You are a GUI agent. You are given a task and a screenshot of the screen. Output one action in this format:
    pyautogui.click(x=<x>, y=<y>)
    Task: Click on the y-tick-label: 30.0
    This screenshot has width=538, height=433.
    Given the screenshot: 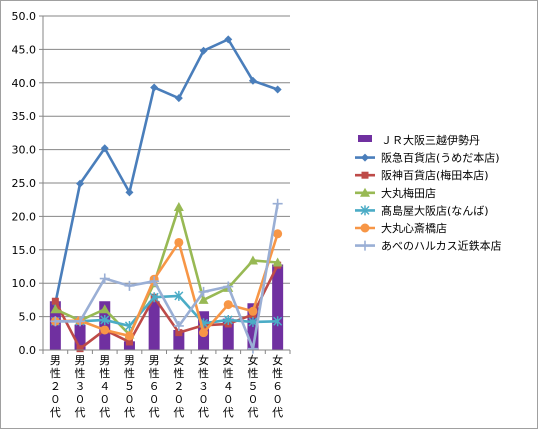 What is the action you would take?
    pyautogui.click(x=24, y=150)
    